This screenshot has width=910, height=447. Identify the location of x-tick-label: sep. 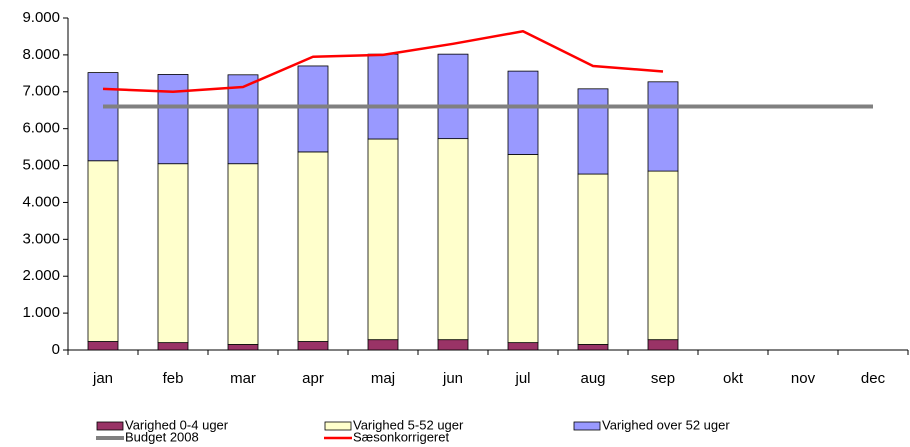
(663, 378).